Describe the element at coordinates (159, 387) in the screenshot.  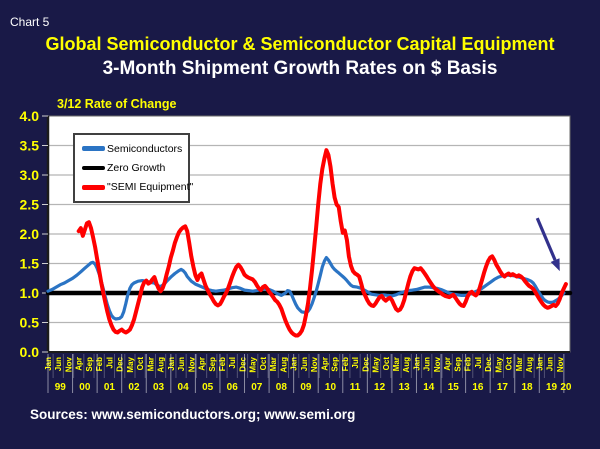
I see `x-axis-year-label: 03` at that location.